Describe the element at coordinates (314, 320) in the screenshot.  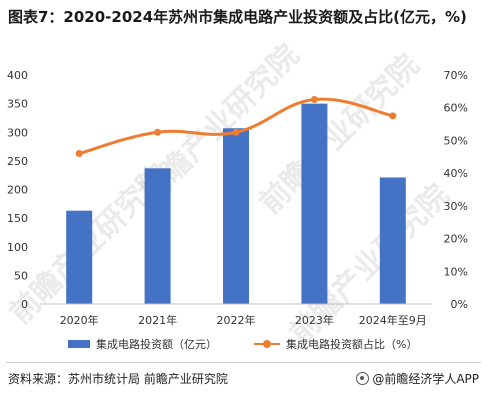
I see `x-tick-label: 2023年` at that location.